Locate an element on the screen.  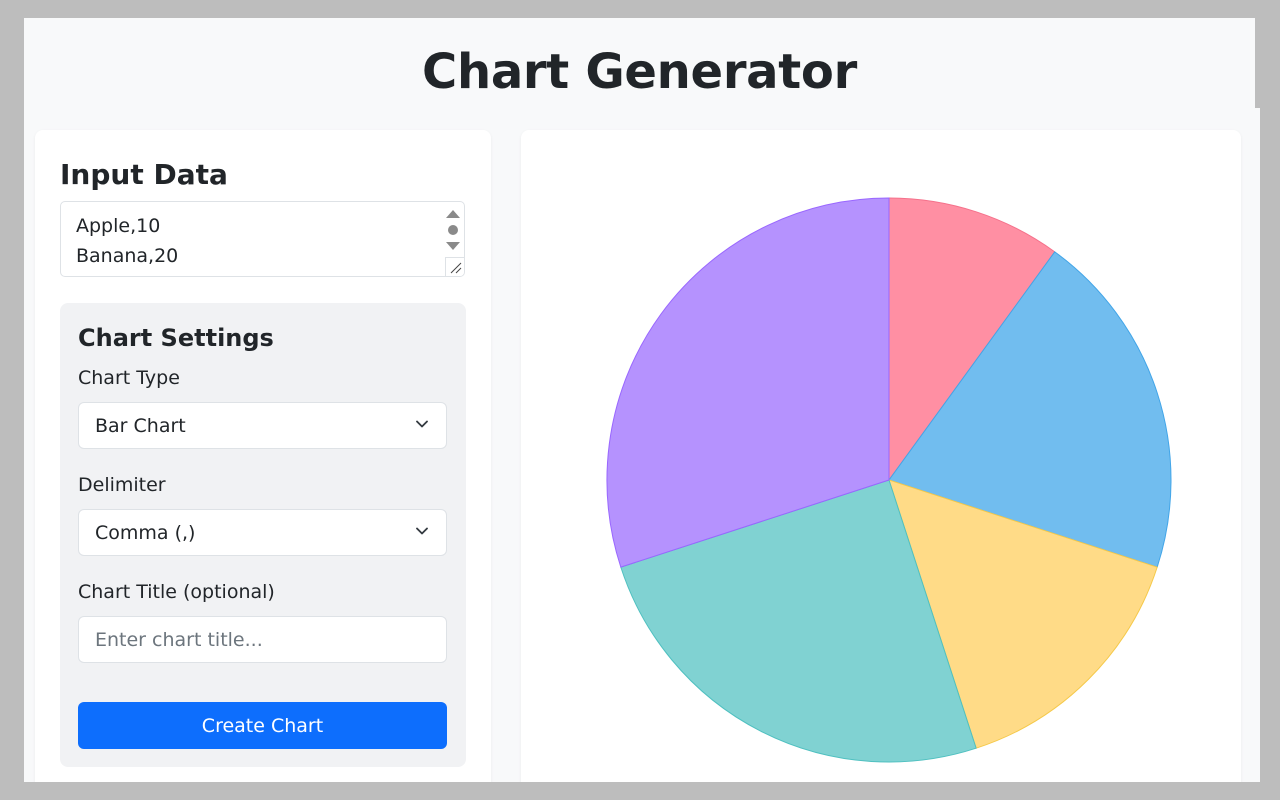
data-textarea: Apple,10 Banana,20 is located at coordinates (262, 239).